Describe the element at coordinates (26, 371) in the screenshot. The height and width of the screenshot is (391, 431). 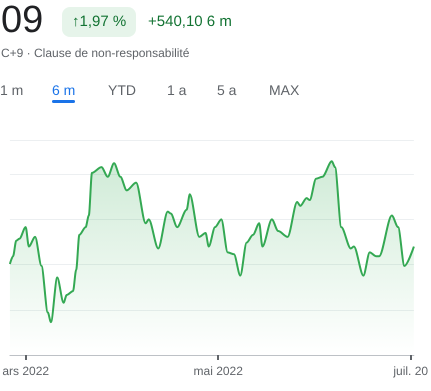
I see `x-tick-label: ars 2022` at that location.